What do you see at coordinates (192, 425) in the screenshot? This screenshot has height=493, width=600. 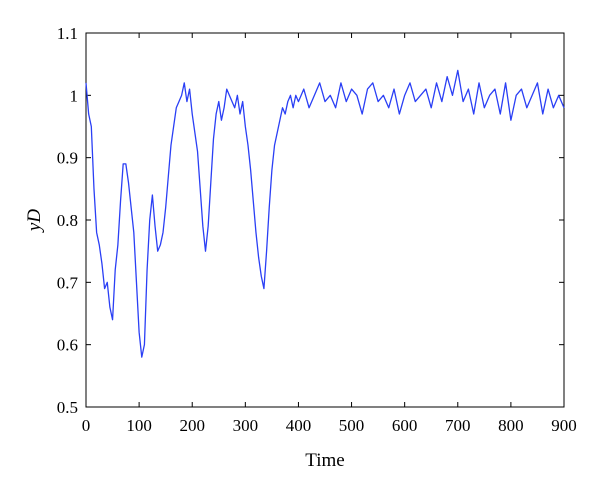 I see `x-tick-label: 200` at bounding box center [192, 425].